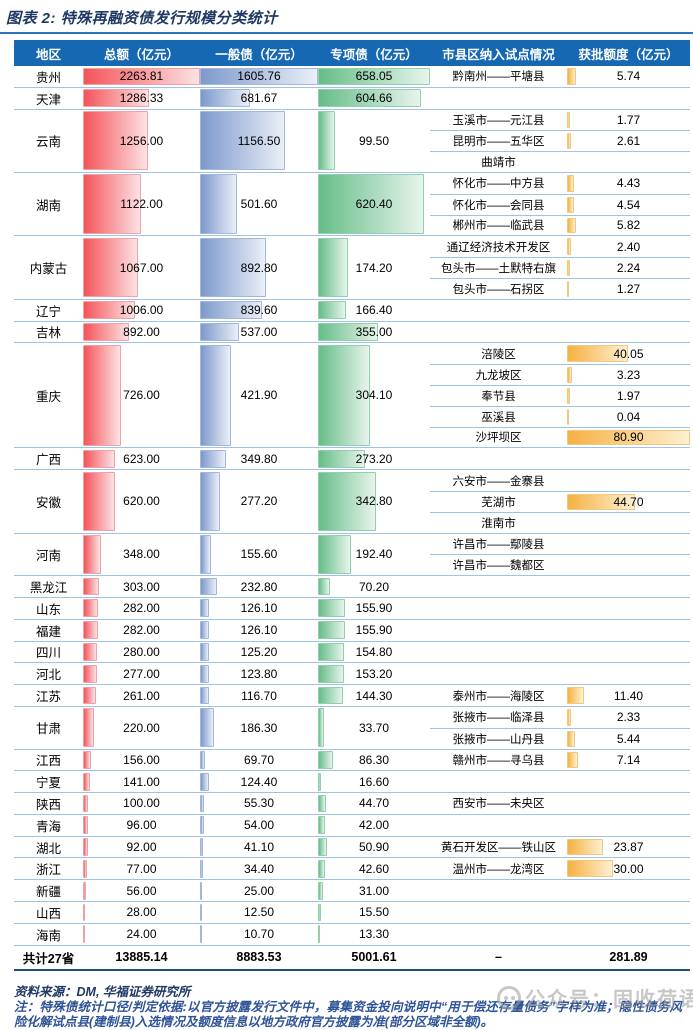 This screenshot has width=693, height=1030. I want to click on province-name: 陕西, so click(48, 804).